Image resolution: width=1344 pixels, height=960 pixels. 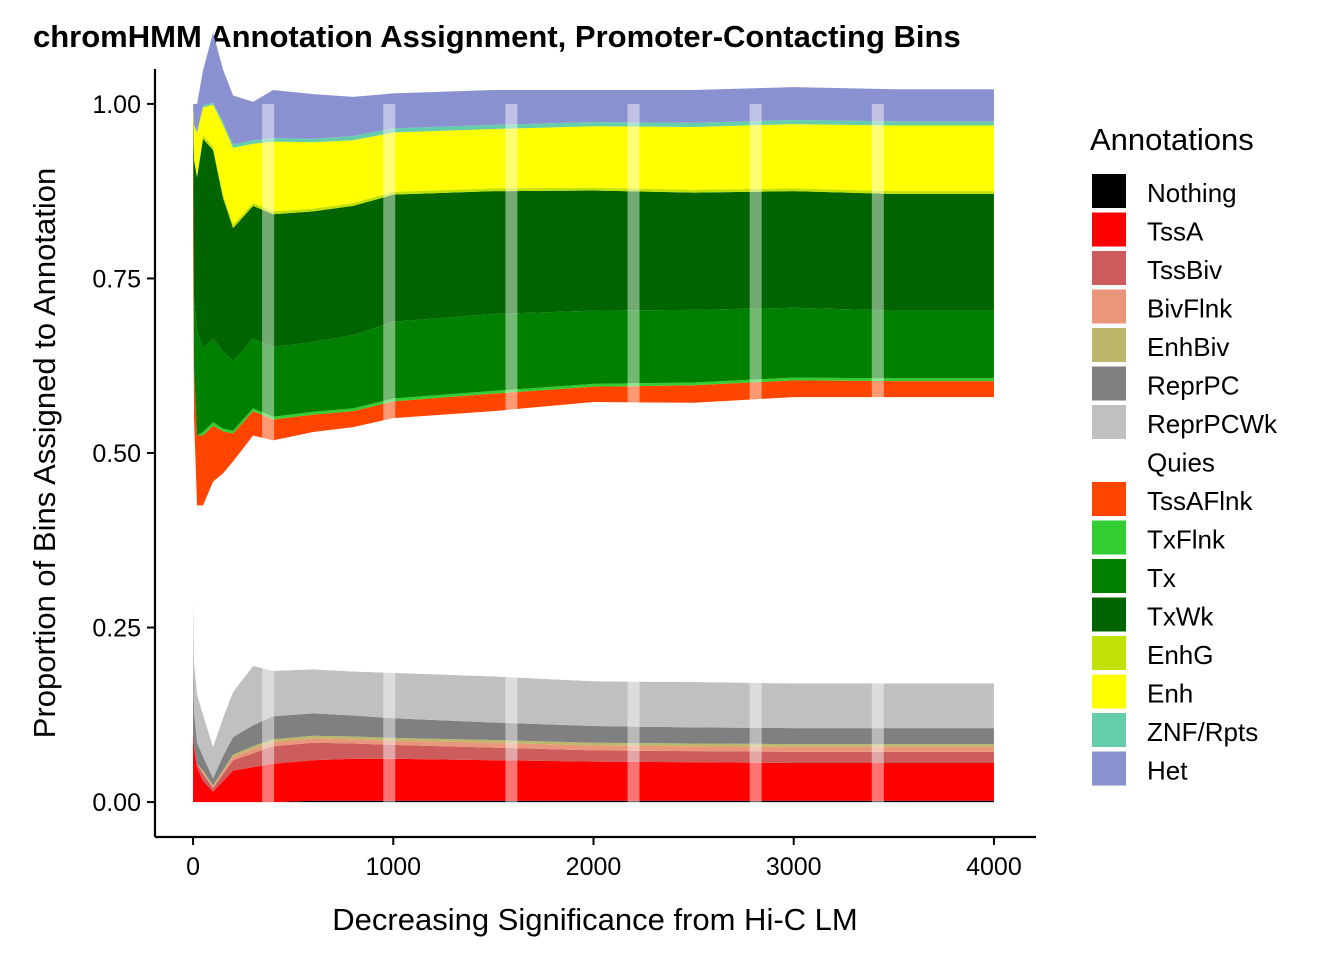 I want to click on legend-title: Annotations, so click(x=1172, y=139).